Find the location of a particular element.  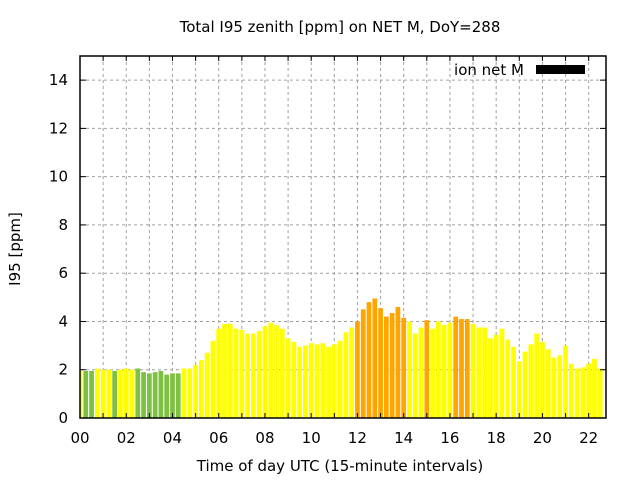

legend: ion net M is located at coordinates (519, 70).